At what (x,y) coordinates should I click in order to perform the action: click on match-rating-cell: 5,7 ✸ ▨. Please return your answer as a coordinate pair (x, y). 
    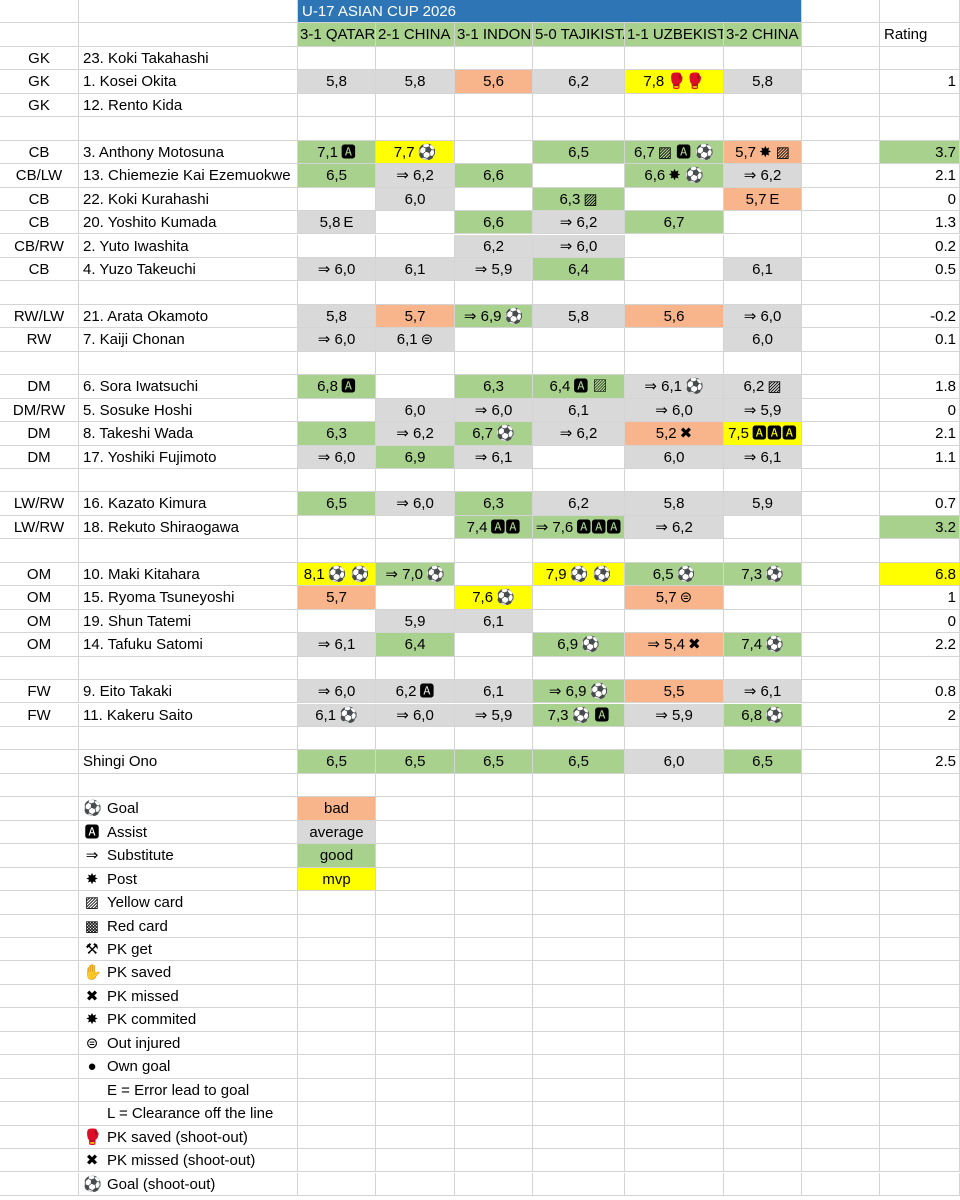
    Looking at the image, I should click on (763, 152).